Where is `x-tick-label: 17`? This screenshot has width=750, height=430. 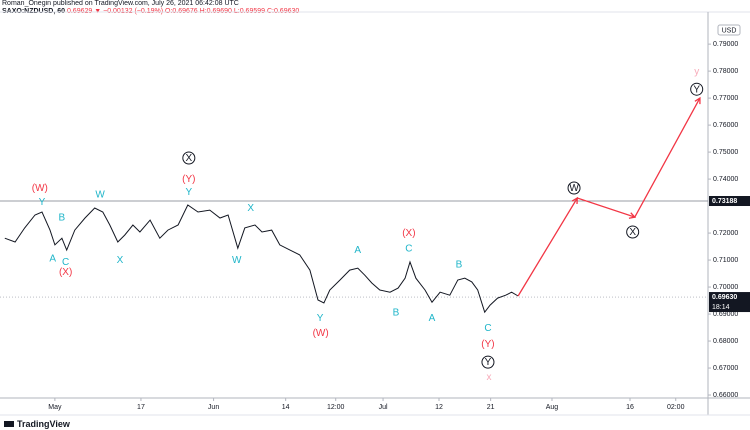
x-tick-label: 17 is located at coordinates (141, 407).